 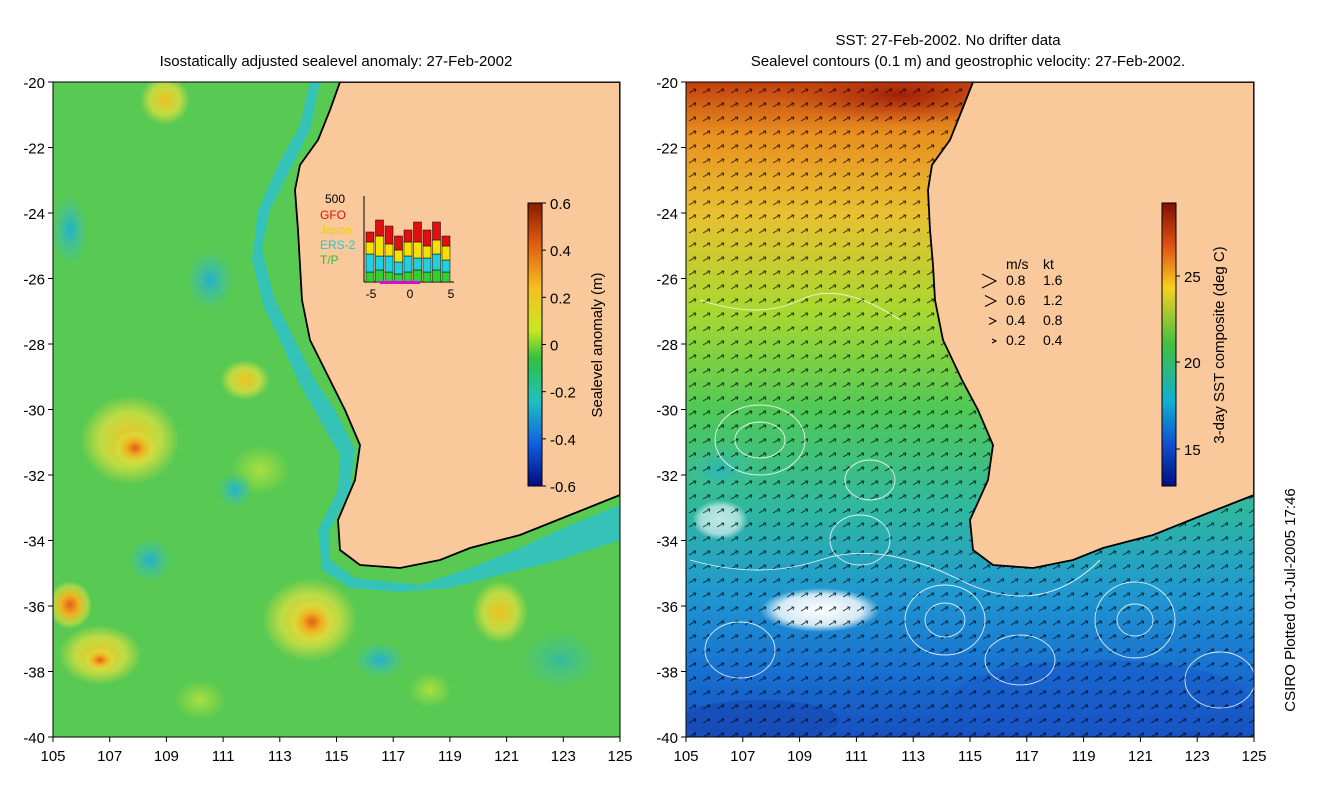 What do you see at coordinates (1016, 320) in the screenshot?
I see `velocity-ms-value: 0.4` at bounding box center [1016, 320].